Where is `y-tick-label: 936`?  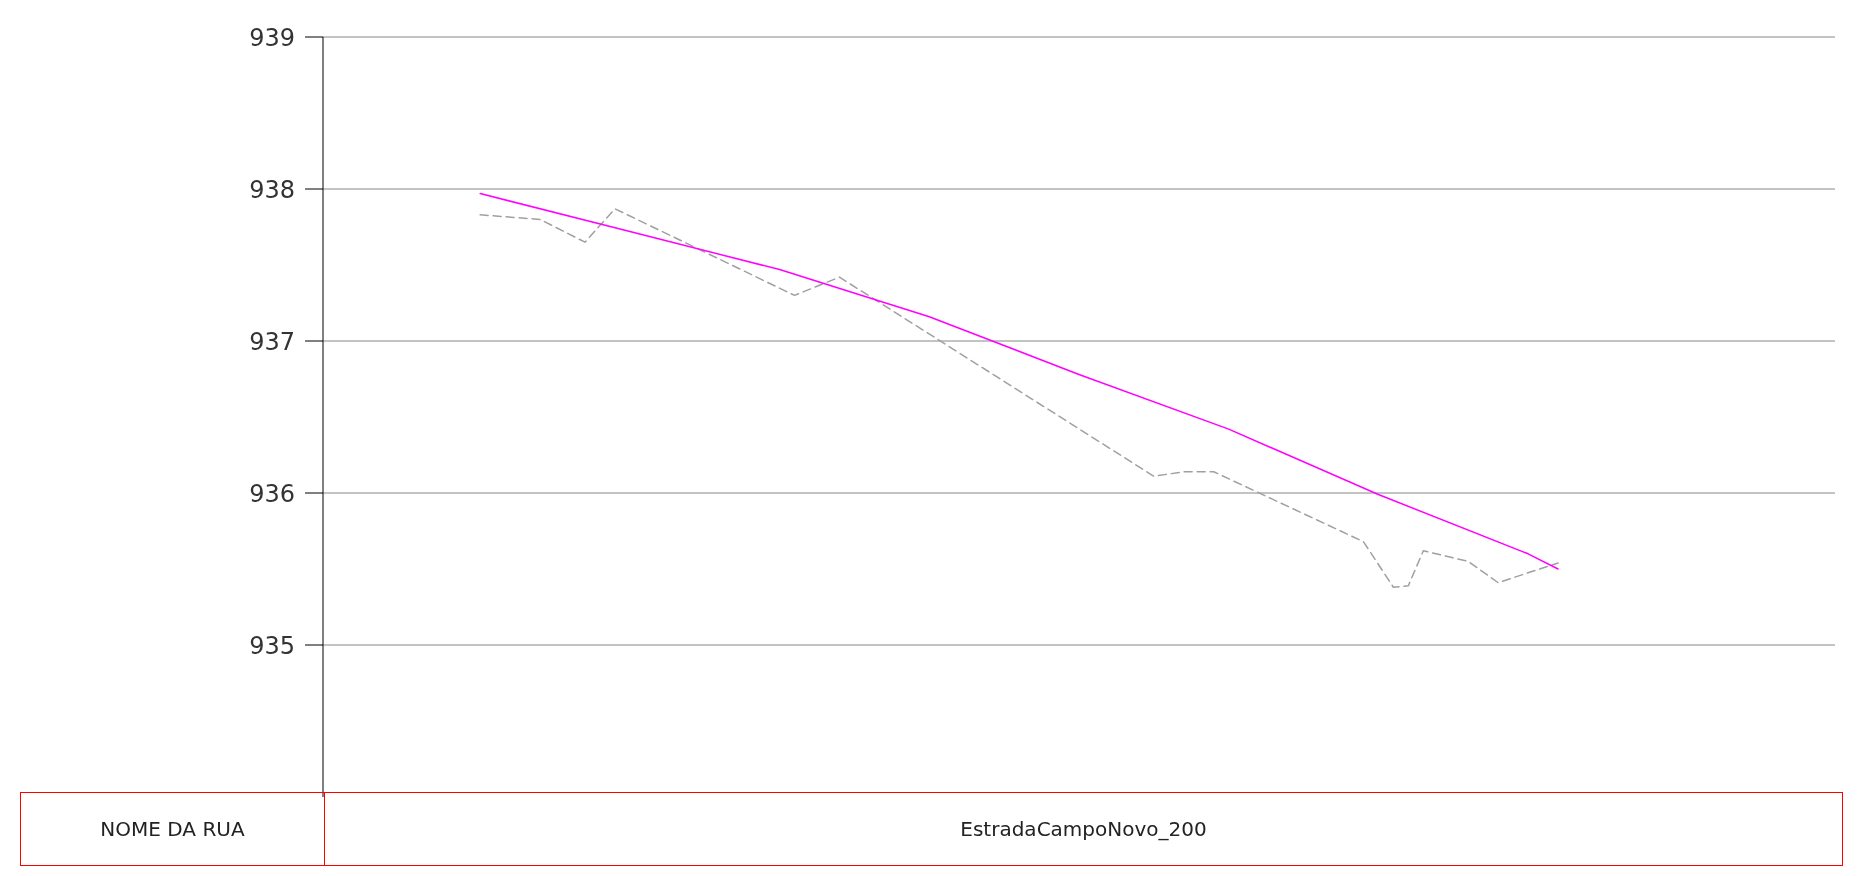 y-tick-label: 936 is located at coordinates (272, 493).